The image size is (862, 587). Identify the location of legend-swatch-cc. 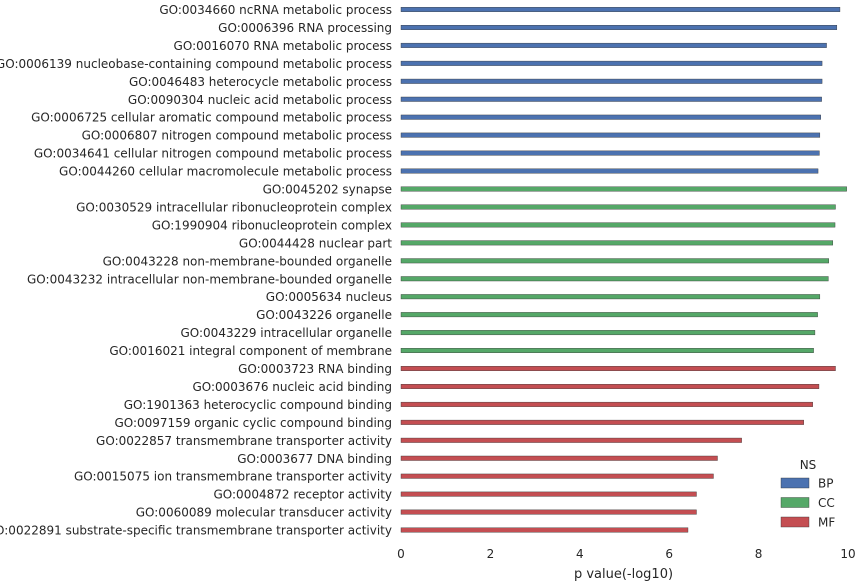
(795, 502).